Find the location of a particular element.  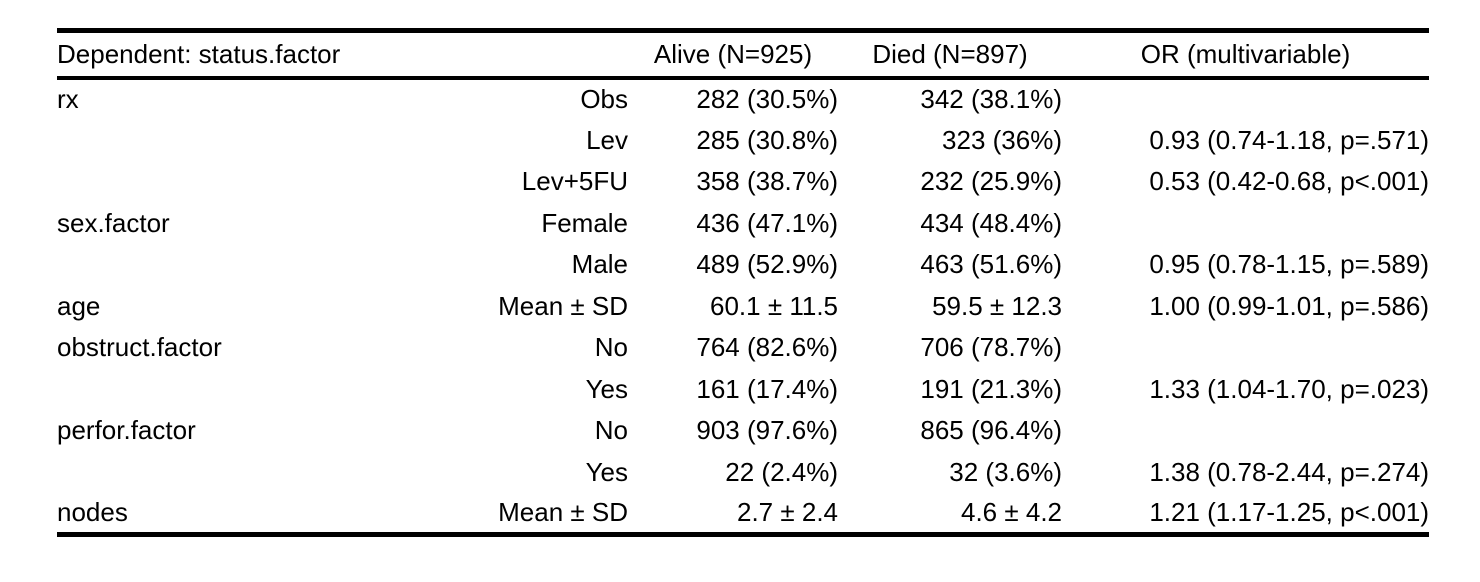

cell-variable: perfor.factor is located at coordinates (126, 430).